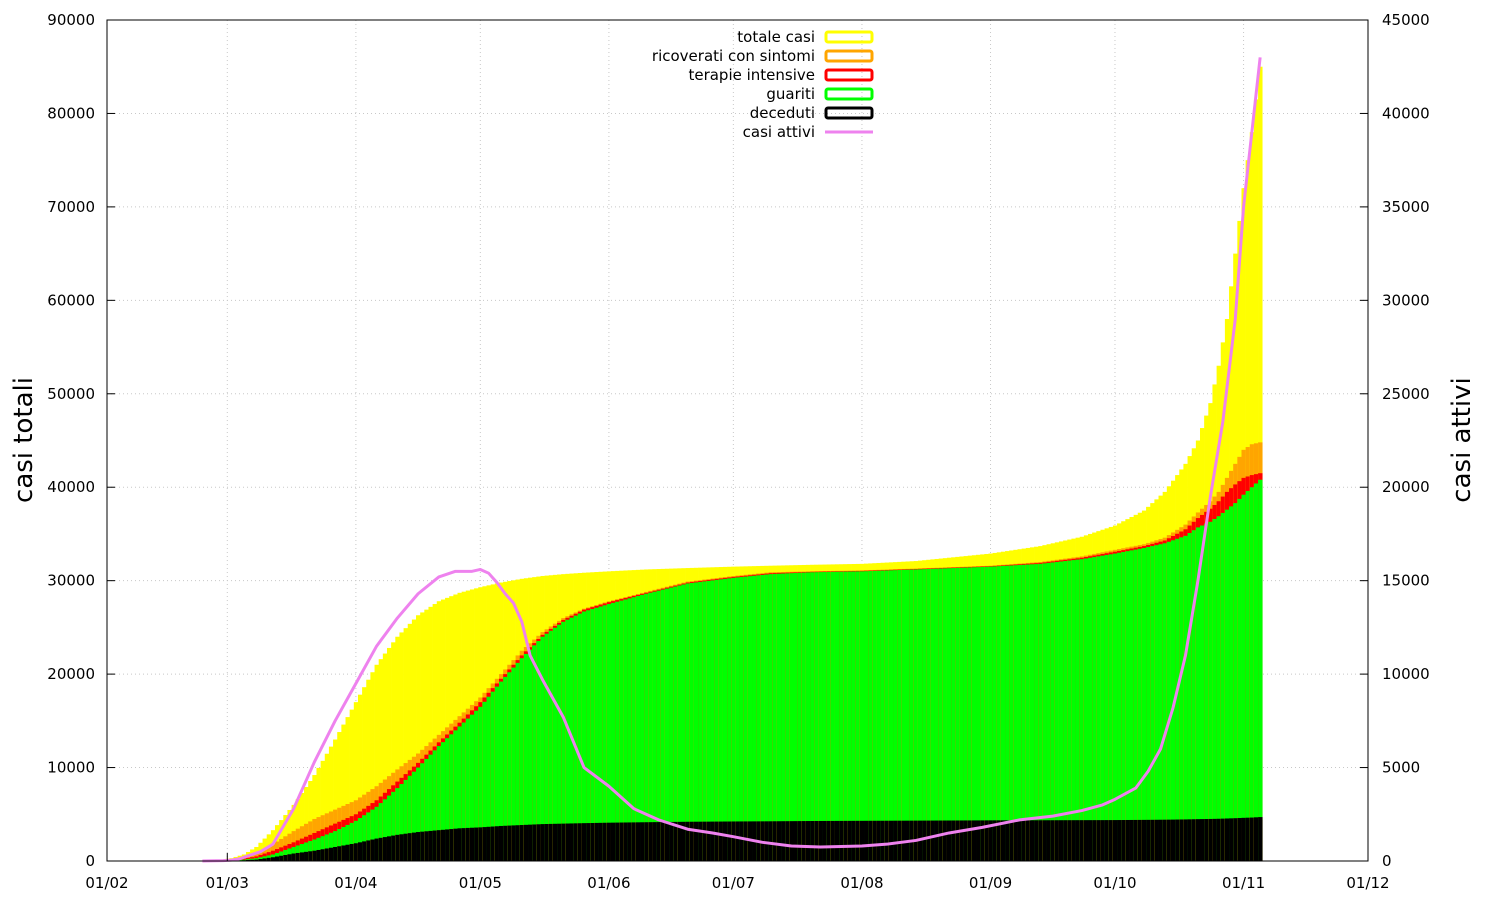  I want to click on right-tick-label: 45000, so click(1406, 20).